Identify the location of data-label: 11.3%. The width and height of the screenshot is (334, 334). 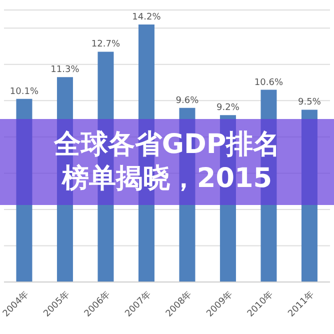
(65, 70).